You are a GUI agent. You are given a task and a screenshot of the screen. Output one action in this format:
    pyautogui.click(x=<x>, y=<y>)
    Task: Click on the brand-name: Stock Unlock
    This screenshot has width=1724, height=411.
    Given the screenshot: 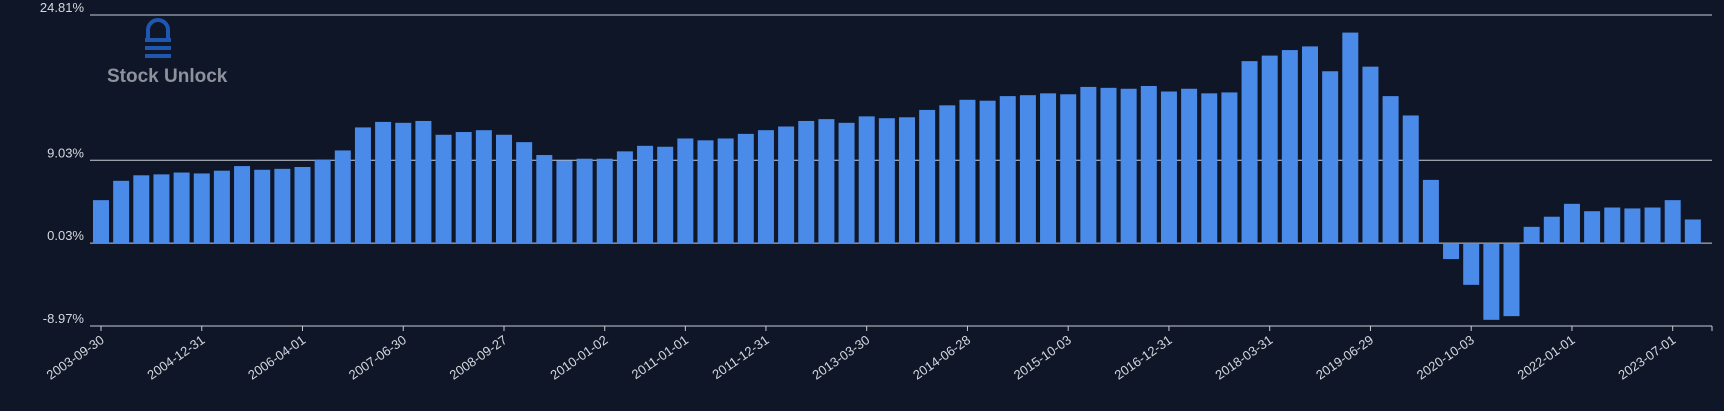 What is the action you would take?
    pyautogui.click(x=167, y=76)
    